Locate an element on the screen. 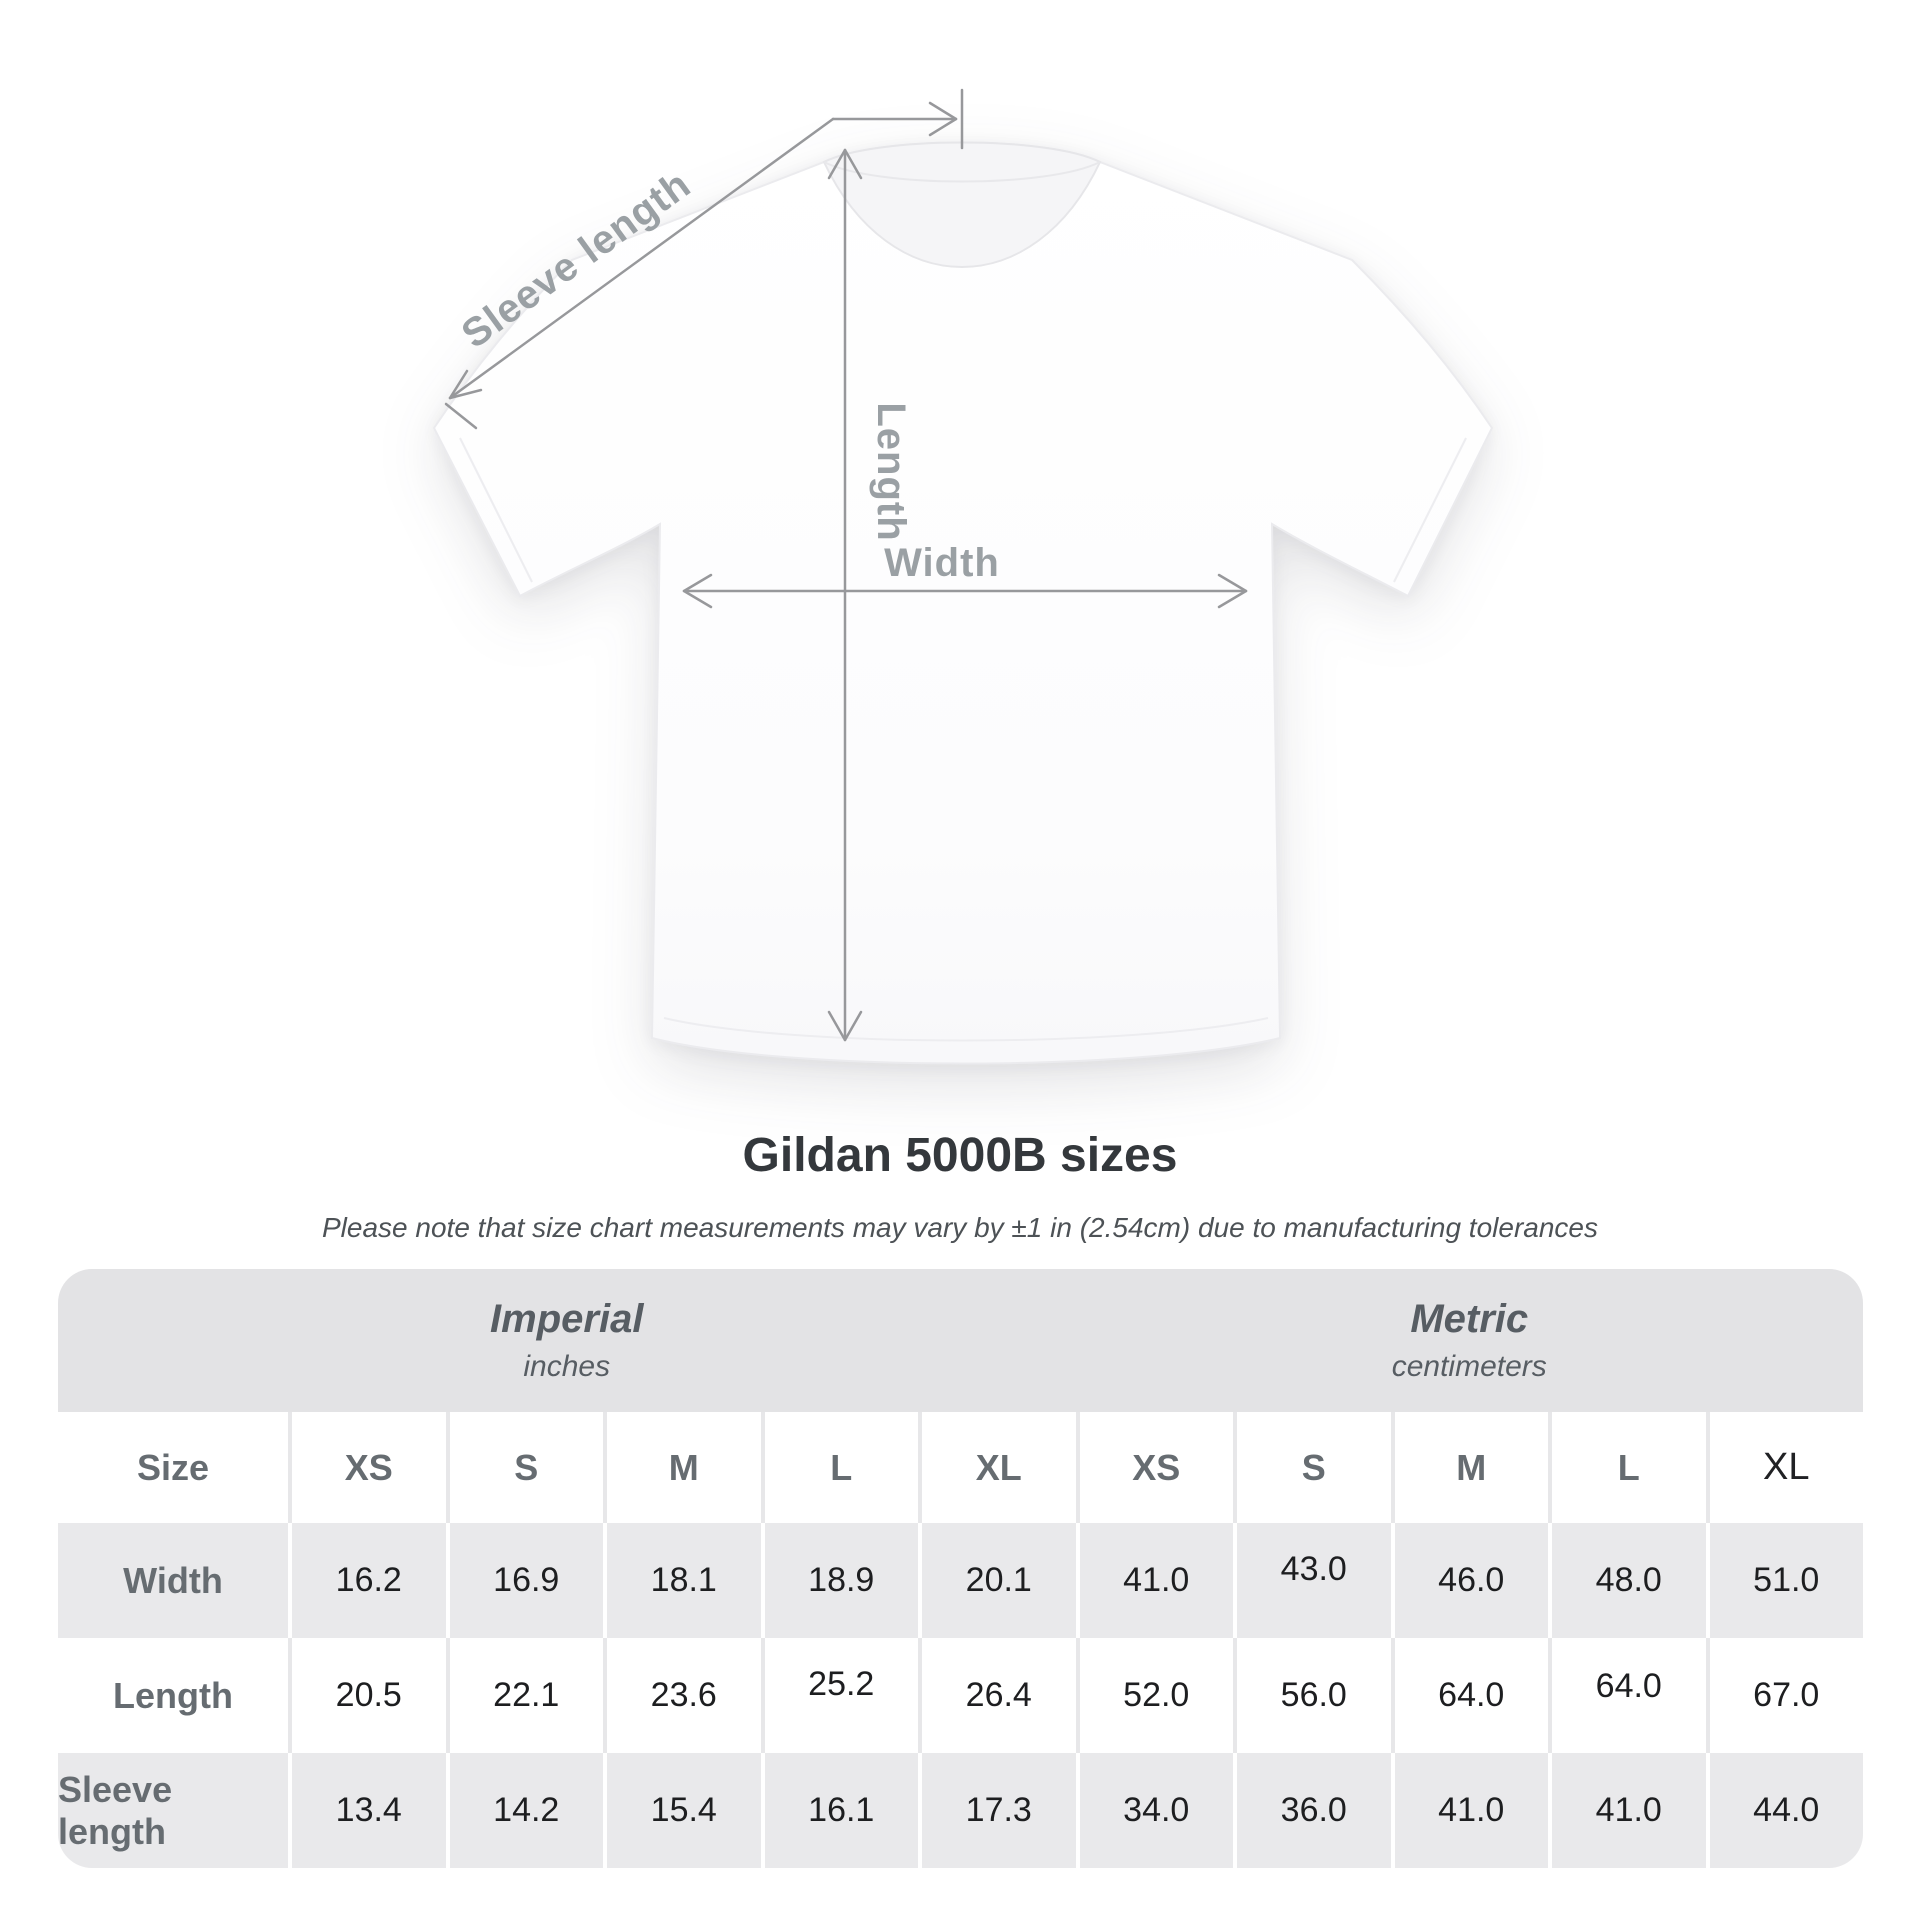 Image resolution: width=1920 pixels, height=1920 pixels. value-text: 20.1 is located at coordinates (998, 1580).